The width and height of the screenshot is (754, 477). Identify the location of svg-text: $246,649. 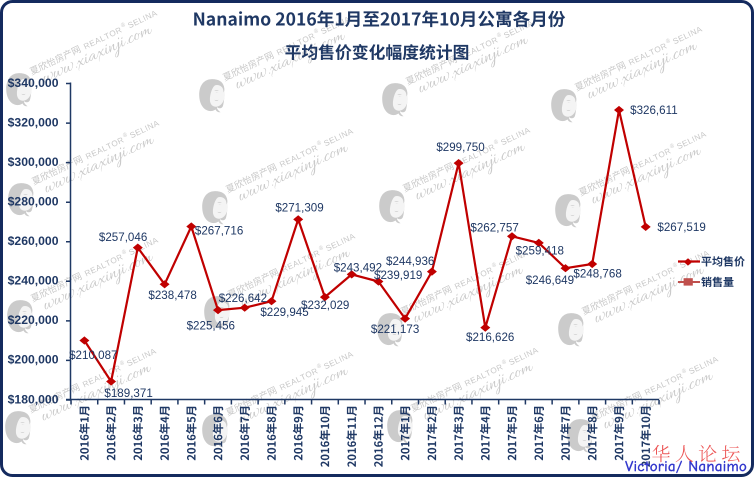
(550, 280).